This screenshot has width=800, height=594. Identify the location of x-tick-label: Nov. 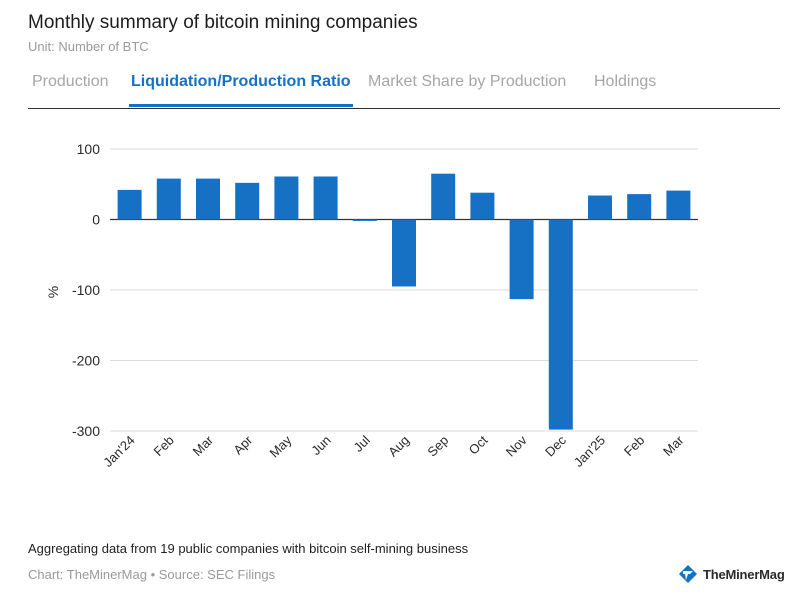
(516, 445).